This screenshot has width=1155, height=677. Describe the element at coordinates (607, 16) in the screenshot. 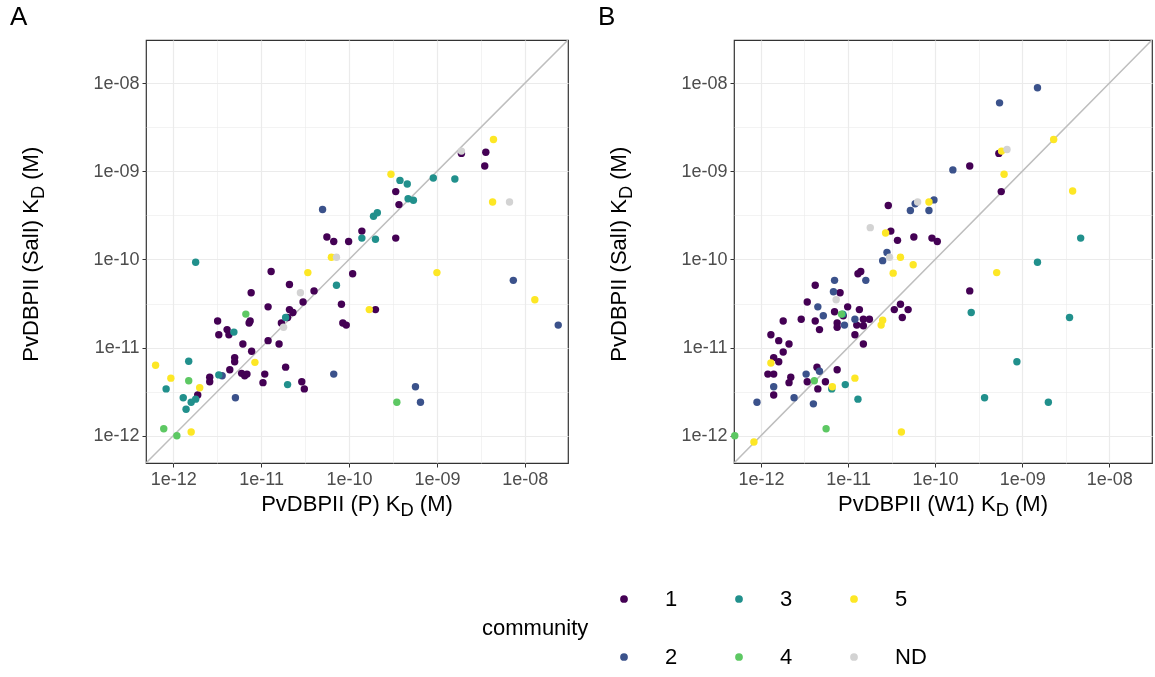

I see `chart-title: B` at that location.